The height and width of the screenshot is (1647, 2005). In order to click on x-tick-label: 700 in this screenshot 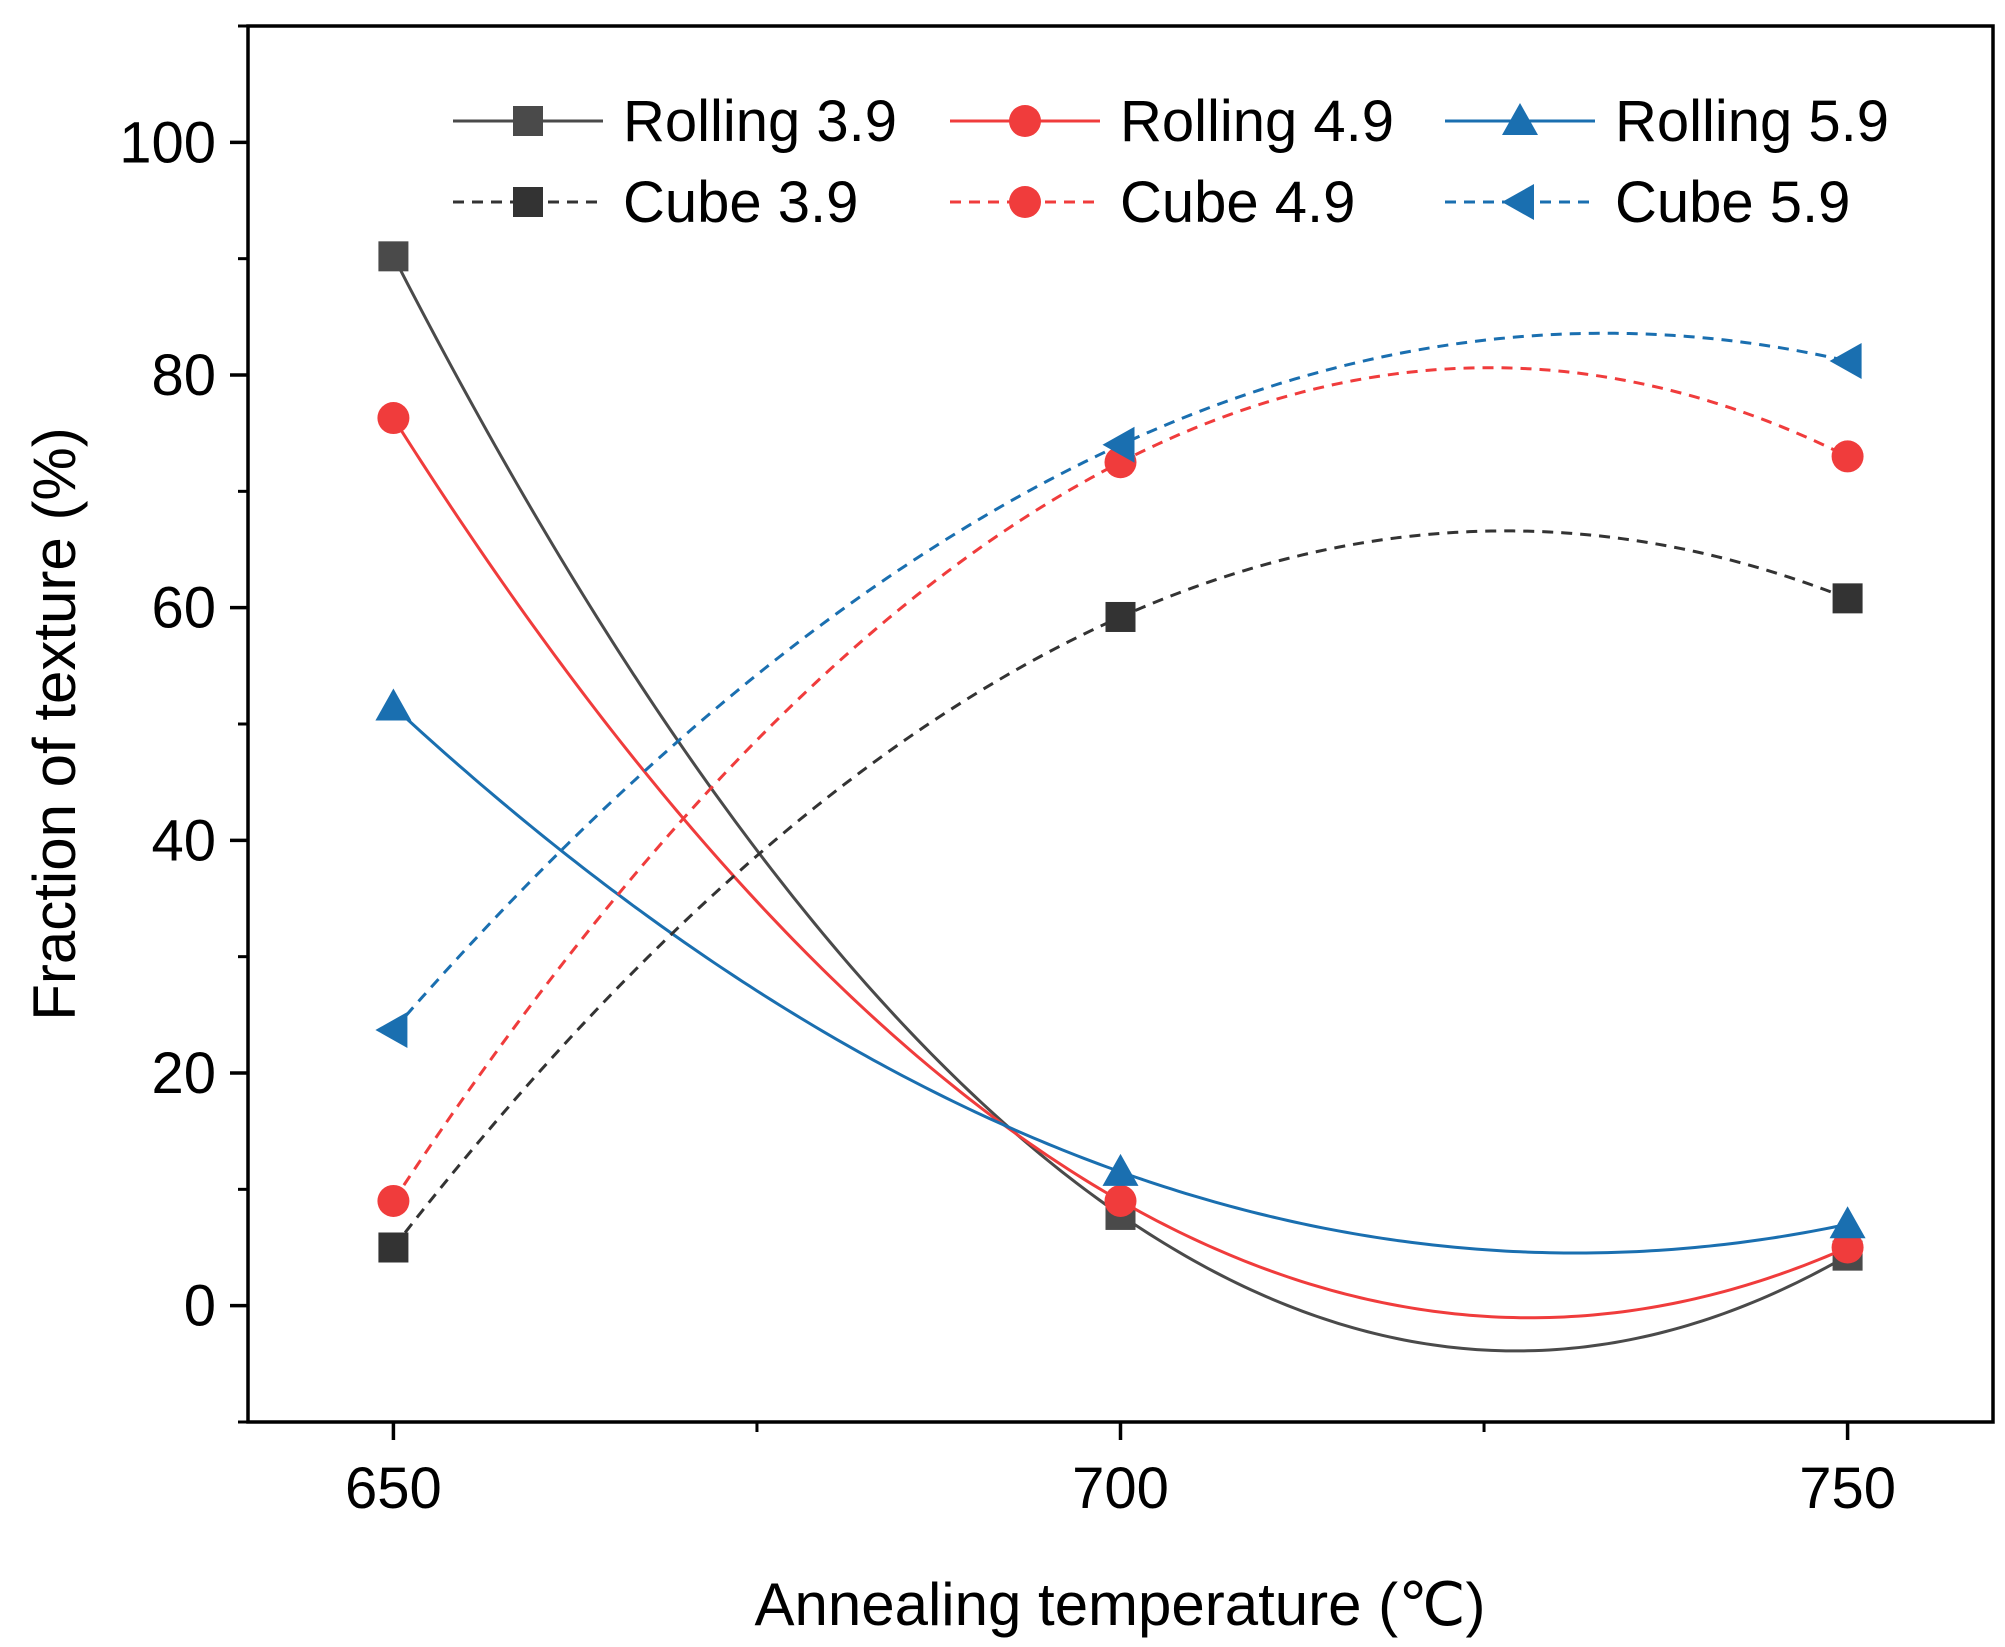, I will do `click(1120, 1488)`.